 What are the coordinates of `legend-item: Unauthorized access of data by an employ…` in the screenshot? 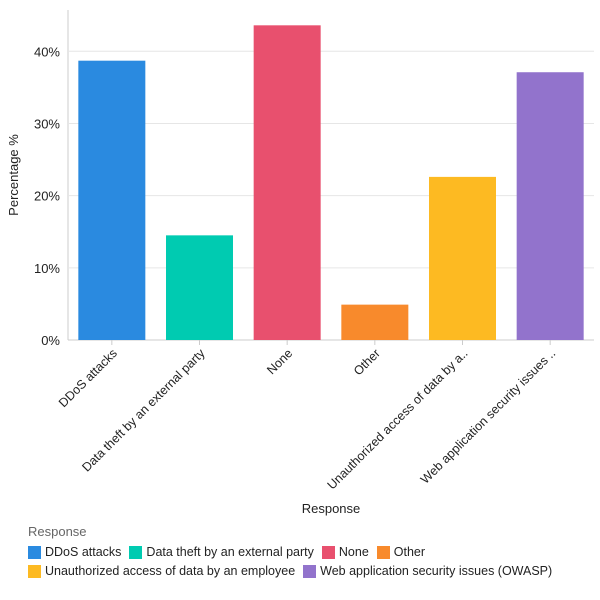 It's located at (161, 571).